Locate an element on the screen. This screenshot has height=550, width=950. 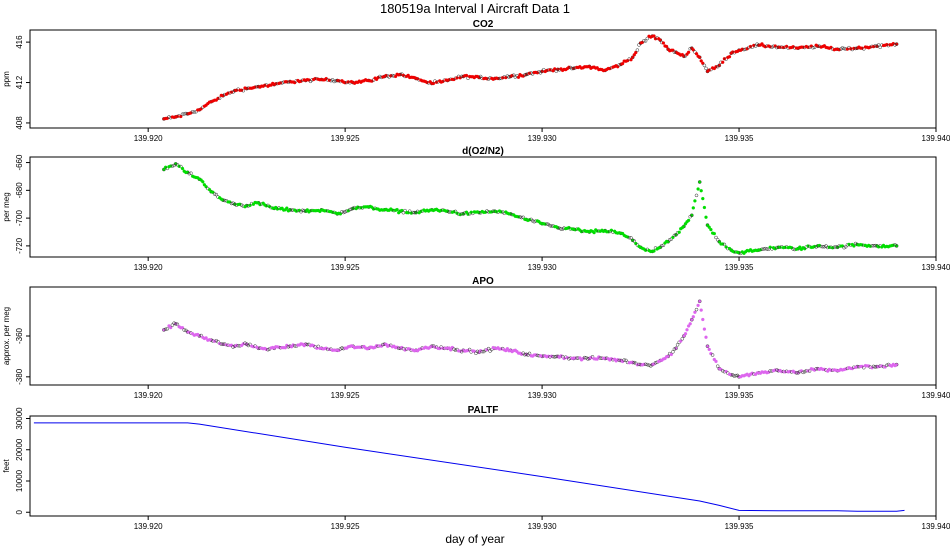
panel-co2-title: CO2 is located at coordinates (483, 24).